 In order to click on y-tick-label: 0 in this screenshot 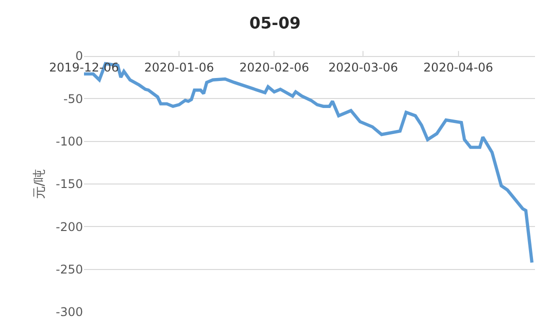, I will do `click(79, 56)`.